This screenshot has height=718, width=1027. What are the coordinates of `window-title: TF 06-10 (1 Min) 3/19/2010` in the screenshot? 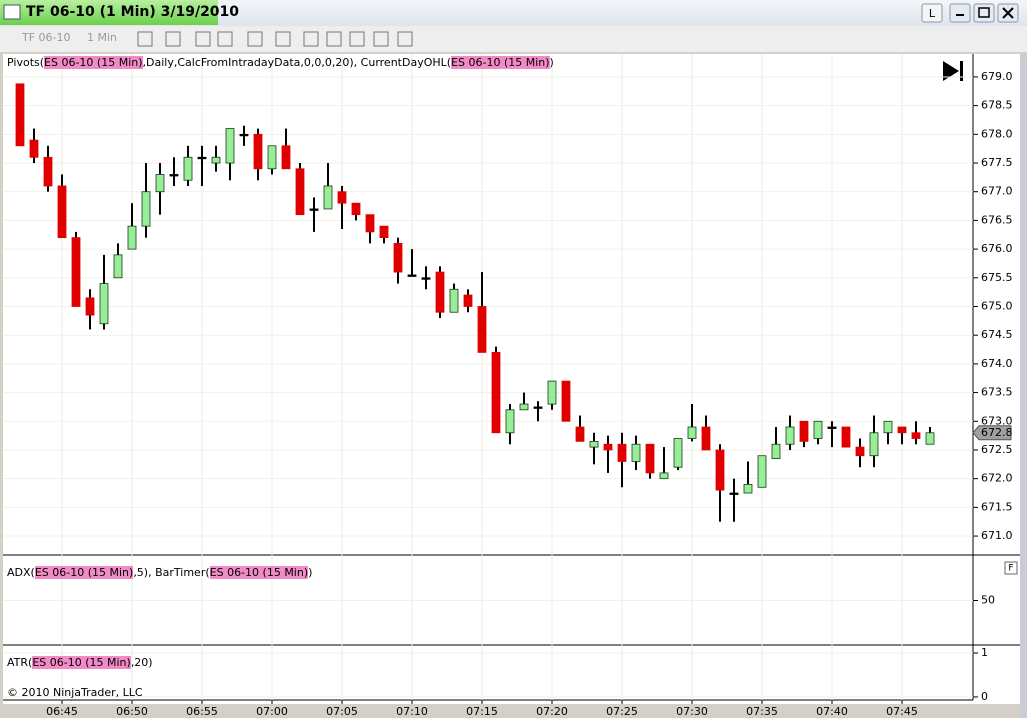 It's located at (133, 12).